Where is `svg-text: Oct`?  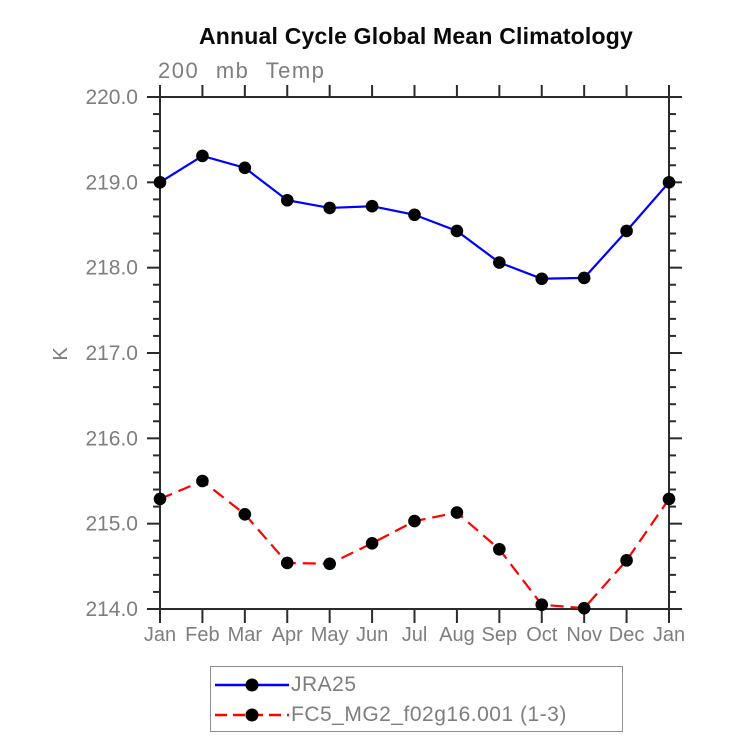 svg-text: Oct is located at coordinates (542, 635).